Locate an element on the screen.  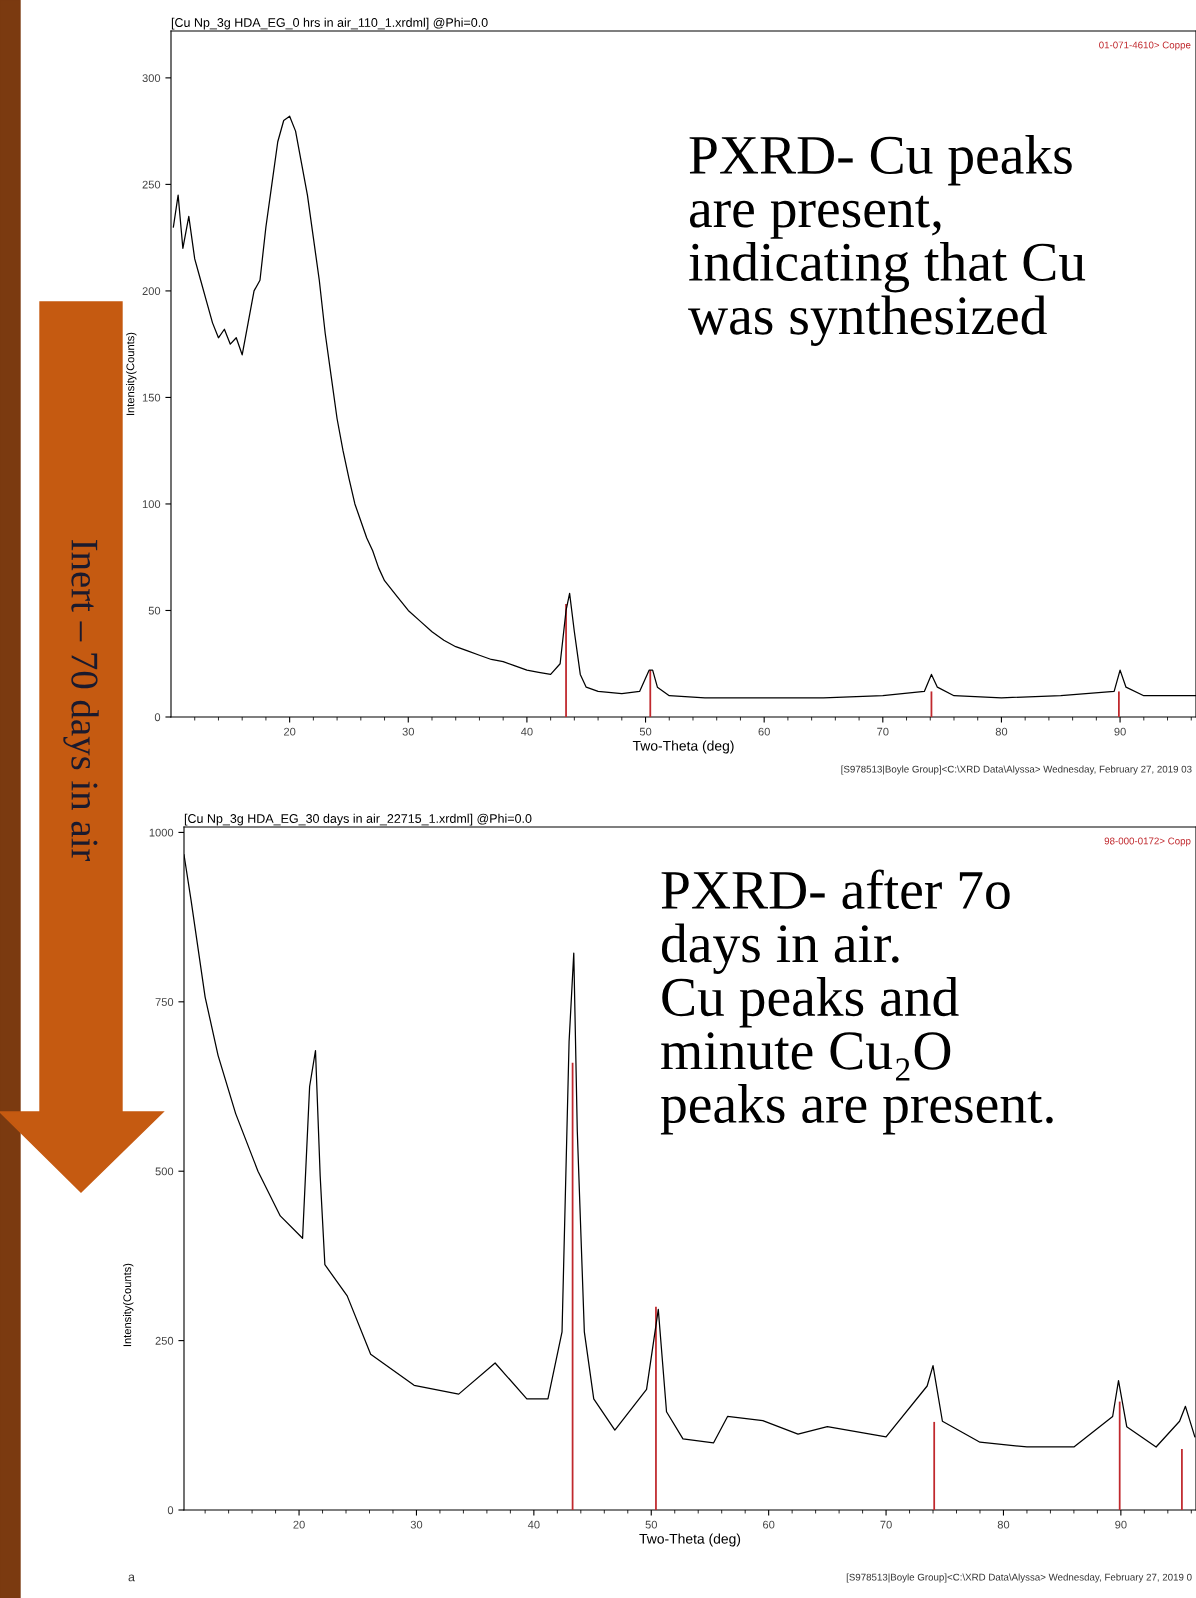
y-tick-label: 500 is located at coordinates (164, 1171).